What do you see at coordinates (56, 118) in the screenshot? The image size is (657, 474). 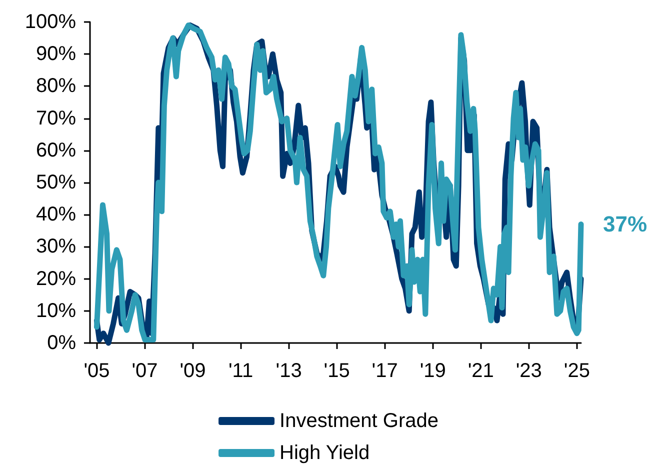 I see `y-tick-label: 70%` at bounding box center [56, 118].